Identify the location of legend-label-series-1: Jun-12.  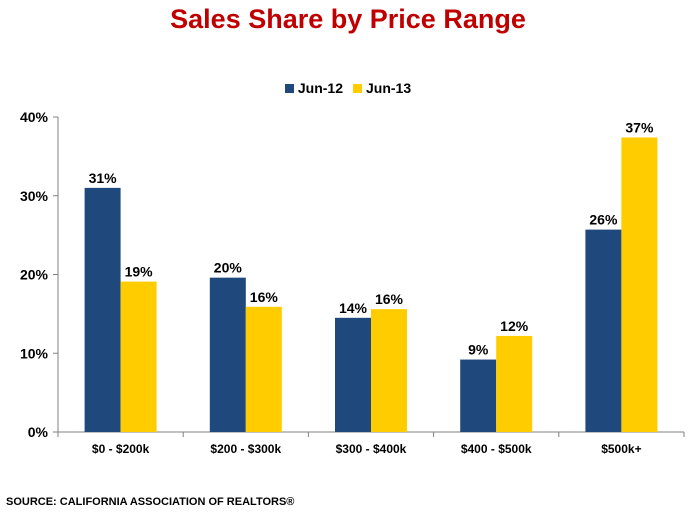
(320, 88).